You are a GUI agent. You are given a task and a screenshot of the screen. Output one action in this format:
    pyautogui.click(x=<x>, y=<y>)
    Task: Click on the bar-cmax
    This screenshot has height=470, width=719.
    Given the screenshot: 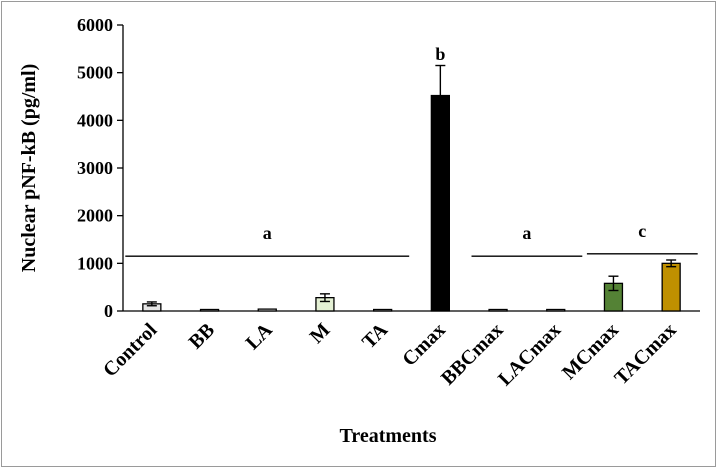 What is the action you would take?
    pyautogui.click(x=440, y=203)
    